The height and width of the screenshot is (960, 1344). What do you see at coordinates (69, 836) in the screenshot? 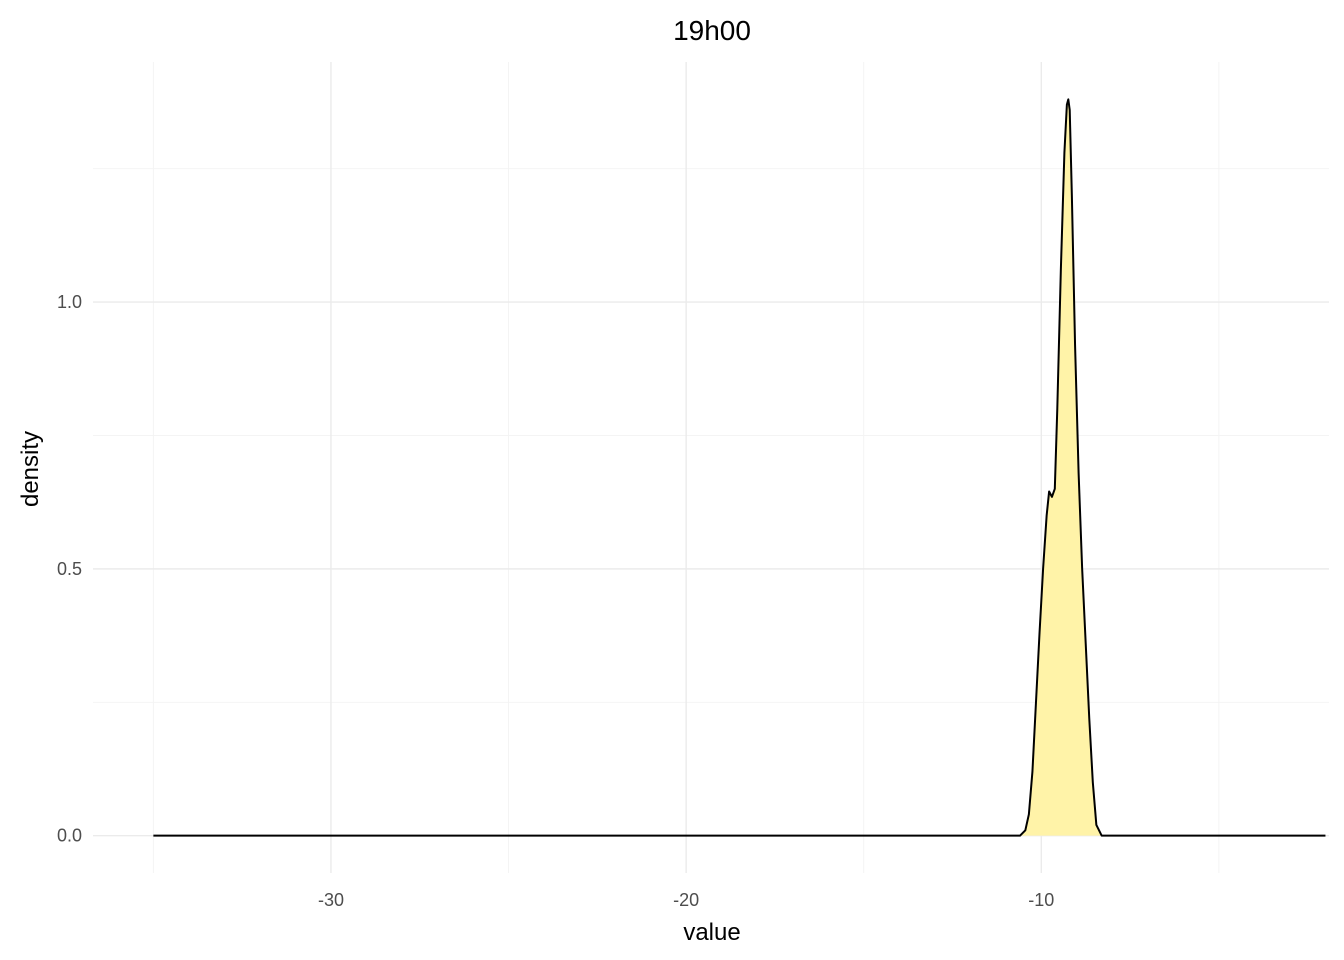
I see `y-tick-label: 0.0` at bounding box center [69, 836].